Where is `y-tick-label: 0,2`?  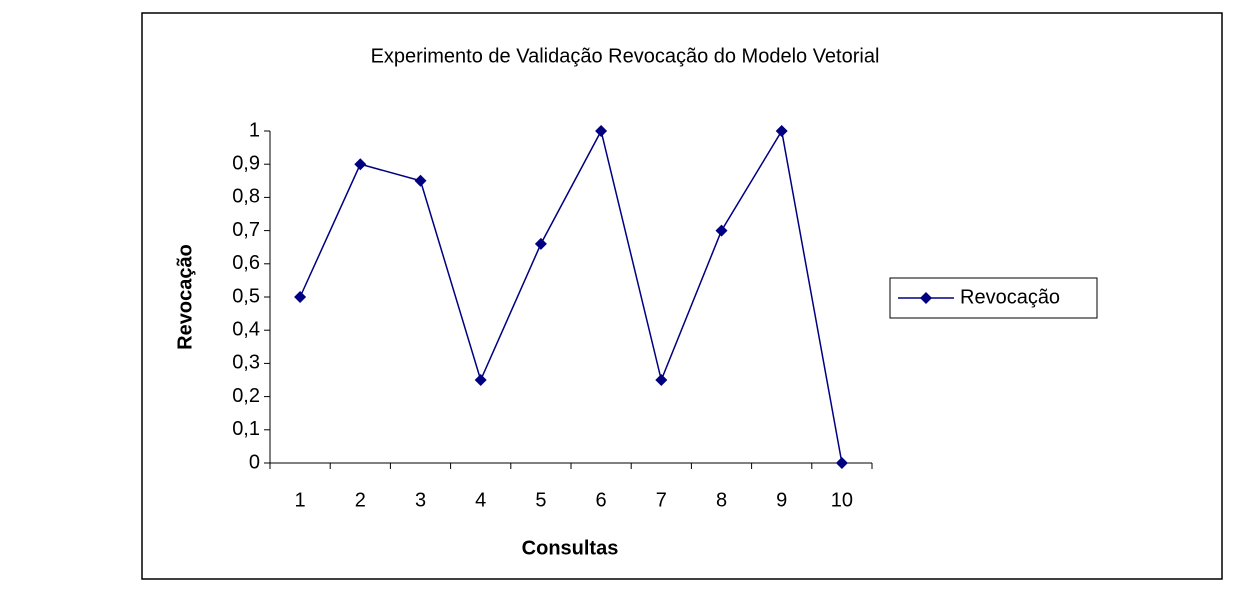
y-tick-label: 0,2 is located at coordinates (246, 396).